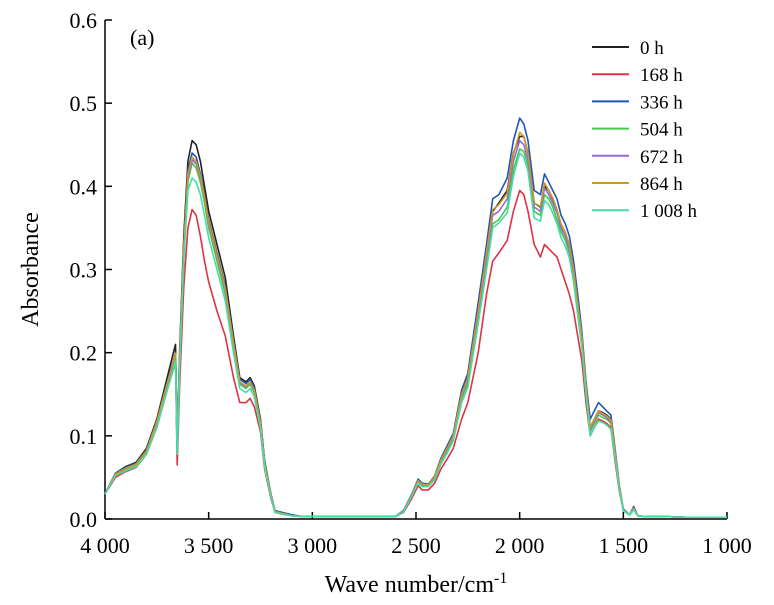 This screenshot has height=605, width=774. I want to click on x-tick-label: 1 000, so click(727, 545).